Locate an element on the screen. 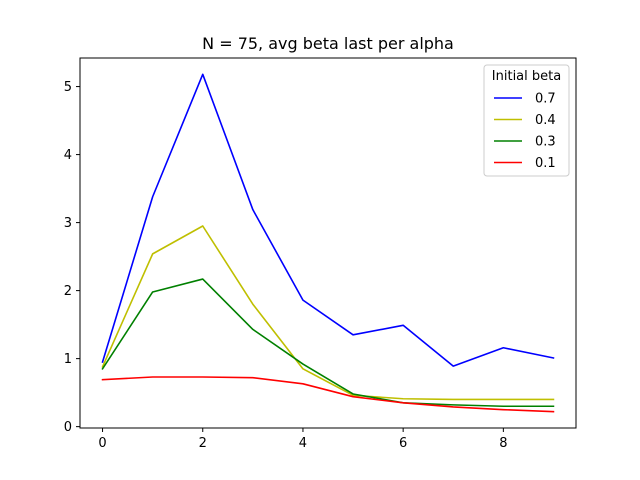 This screenshot has height=480, width=640. y-tick-label-2: 2 is located at coordinates (68, 291).